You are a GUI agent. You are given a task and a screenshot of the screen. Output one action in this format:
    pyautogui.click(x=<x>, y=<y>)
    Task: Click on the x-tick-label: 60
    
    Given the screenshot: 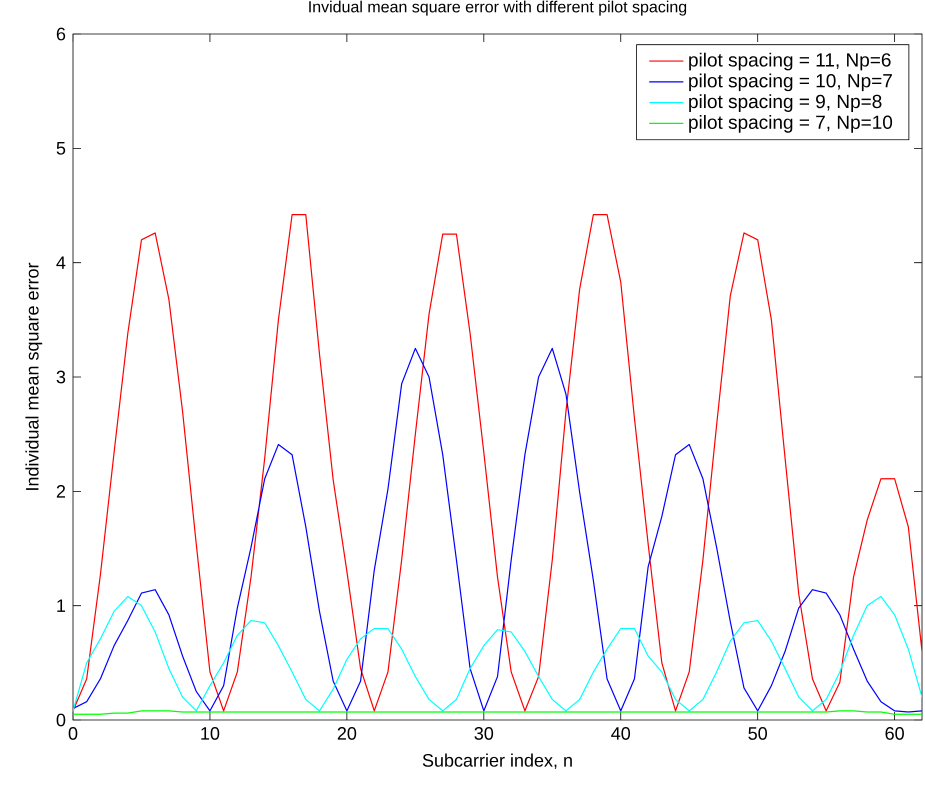 What is the action you would take?
    pyautogui.click(x=895, y=733)
    